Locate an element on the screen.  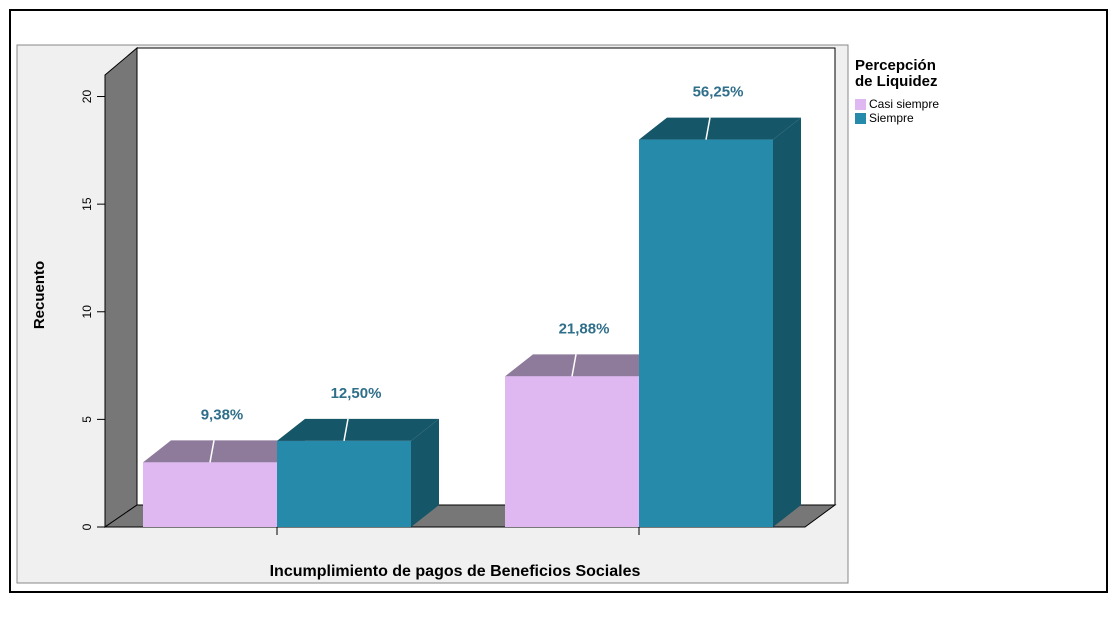
y-tick-label: 0 is located at coordinates (87, 526).